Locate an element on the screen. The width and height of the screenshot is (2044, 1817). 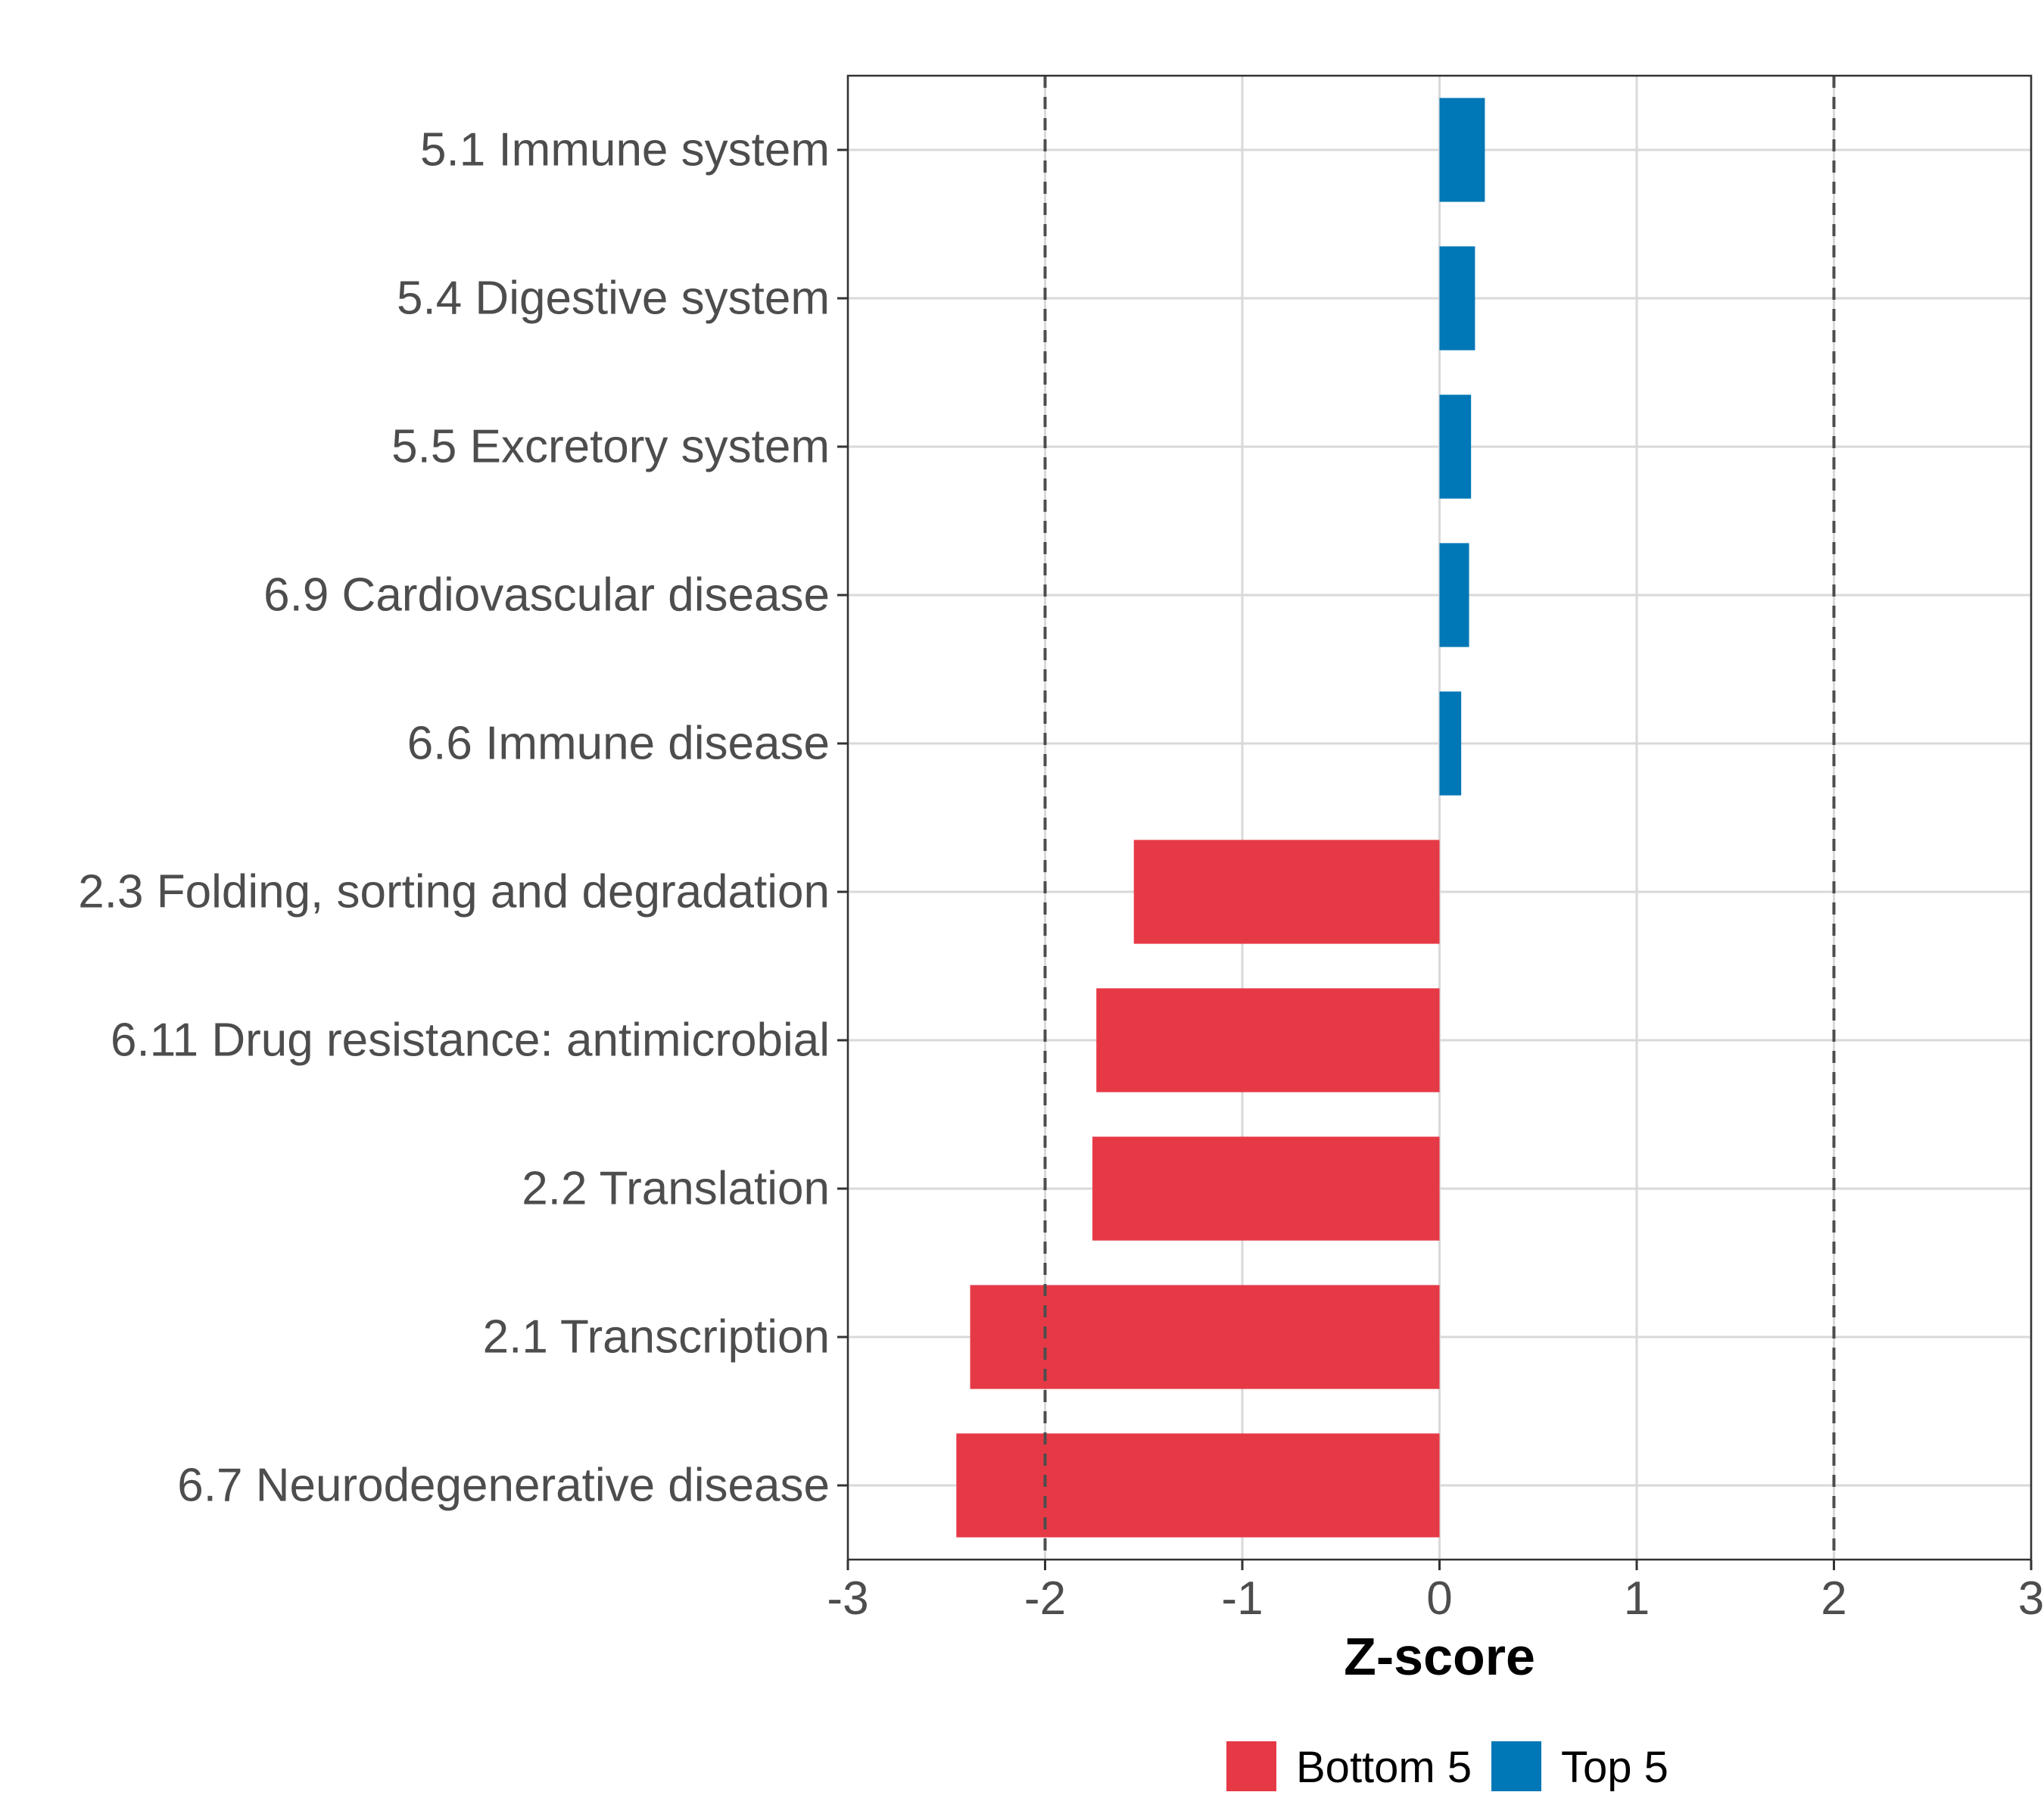
category-label: 6.9 Cardiovascular disease is located at coordinates (546, 595).